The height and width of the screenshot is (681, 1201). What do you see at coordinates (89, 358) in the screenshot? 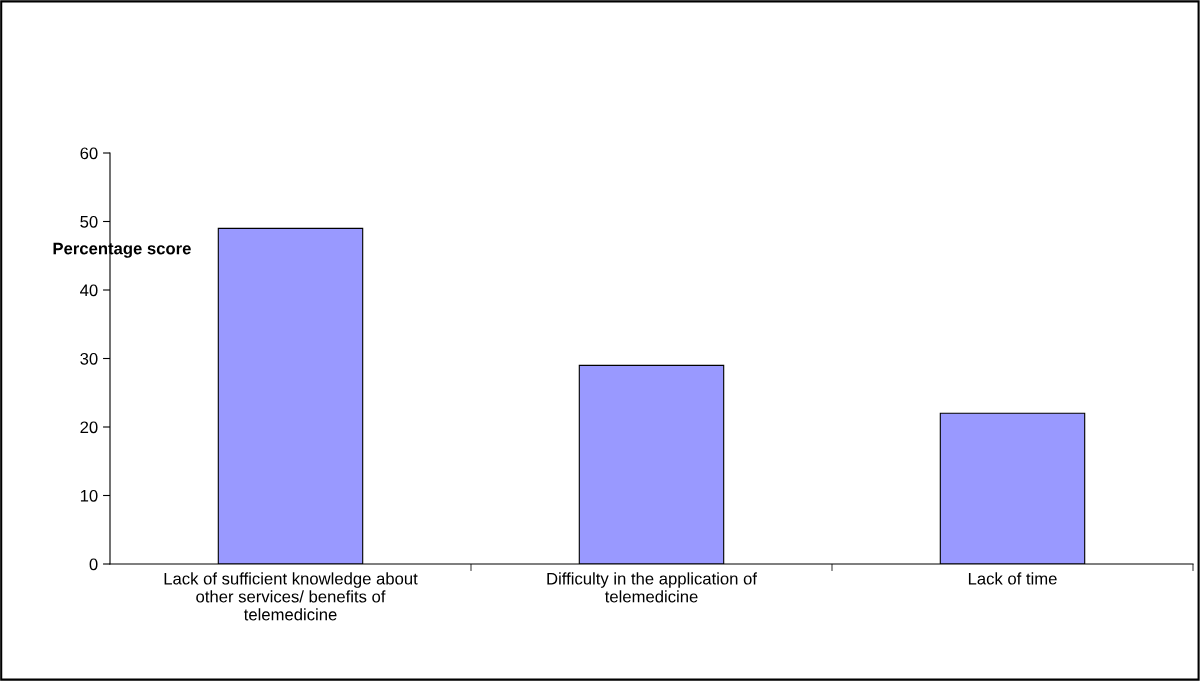
I see `y-tick-label: 30` at bounding box center [89, 358].